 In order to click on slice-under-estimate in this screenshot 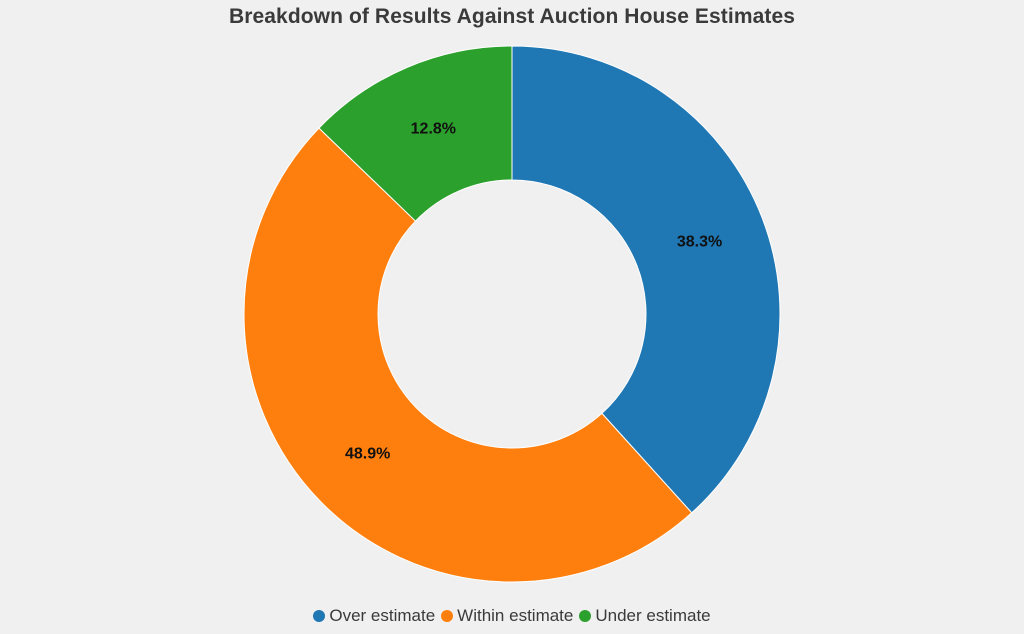, I will do `click(415, 133)`.